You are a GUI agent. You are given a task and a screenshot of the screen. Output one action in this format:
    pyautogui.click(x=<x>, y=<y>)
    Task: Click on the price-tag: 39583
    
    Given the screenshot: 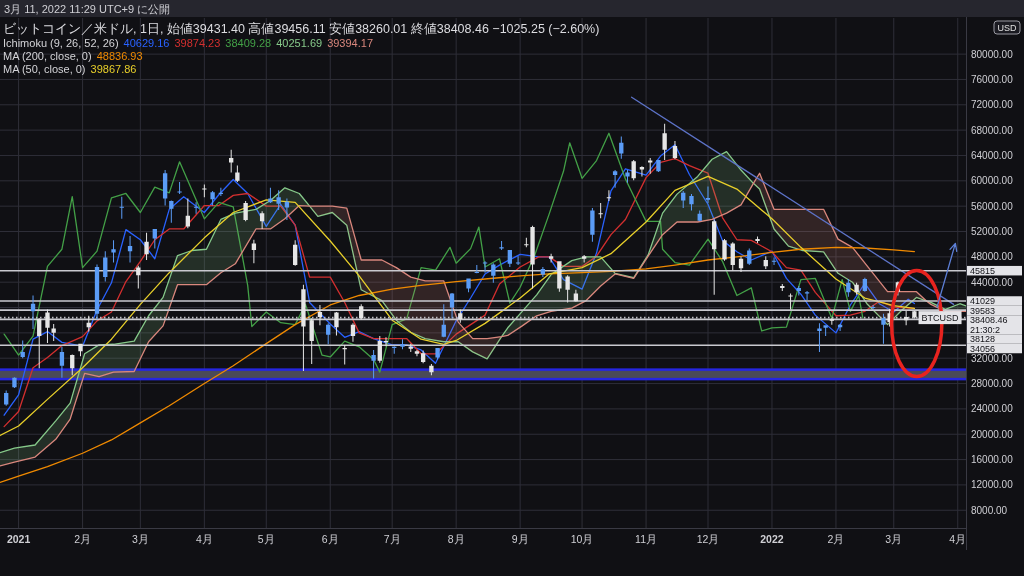 What is the action you would take?
    pyautogui.click(x=994, y=310)
    